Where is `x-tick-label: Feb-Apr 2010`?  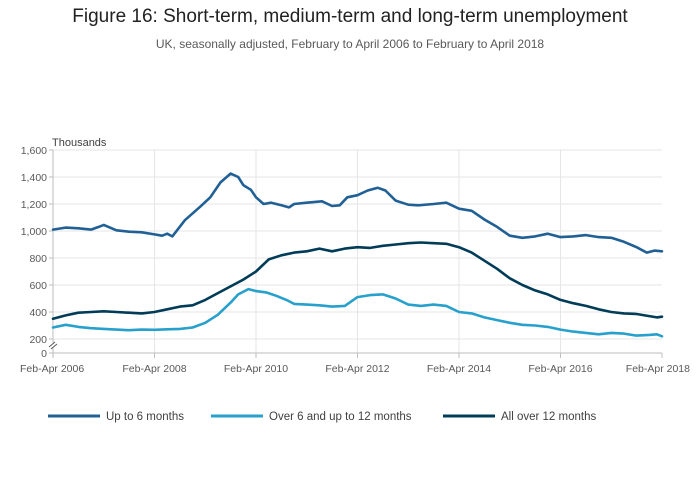
x-tick-label: Feb-Apr 2010 is located at coordinates (256, 369).